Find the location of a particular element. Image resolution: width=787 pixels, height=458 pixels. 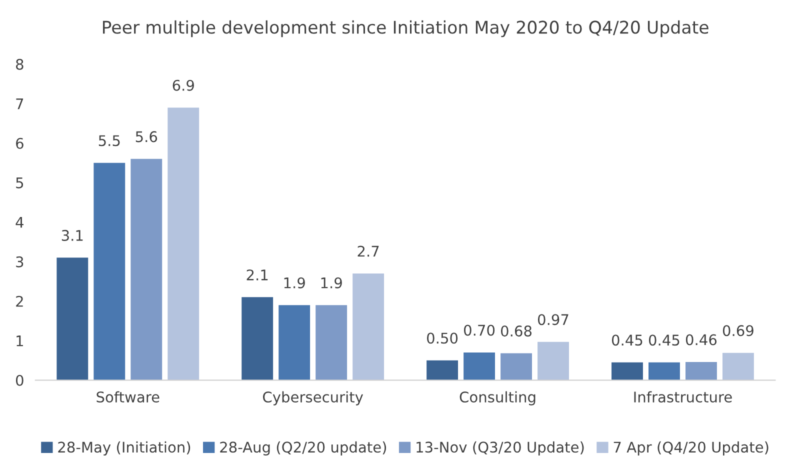

x-tick-label: Infrastructure is located at coordinates (683, 397).